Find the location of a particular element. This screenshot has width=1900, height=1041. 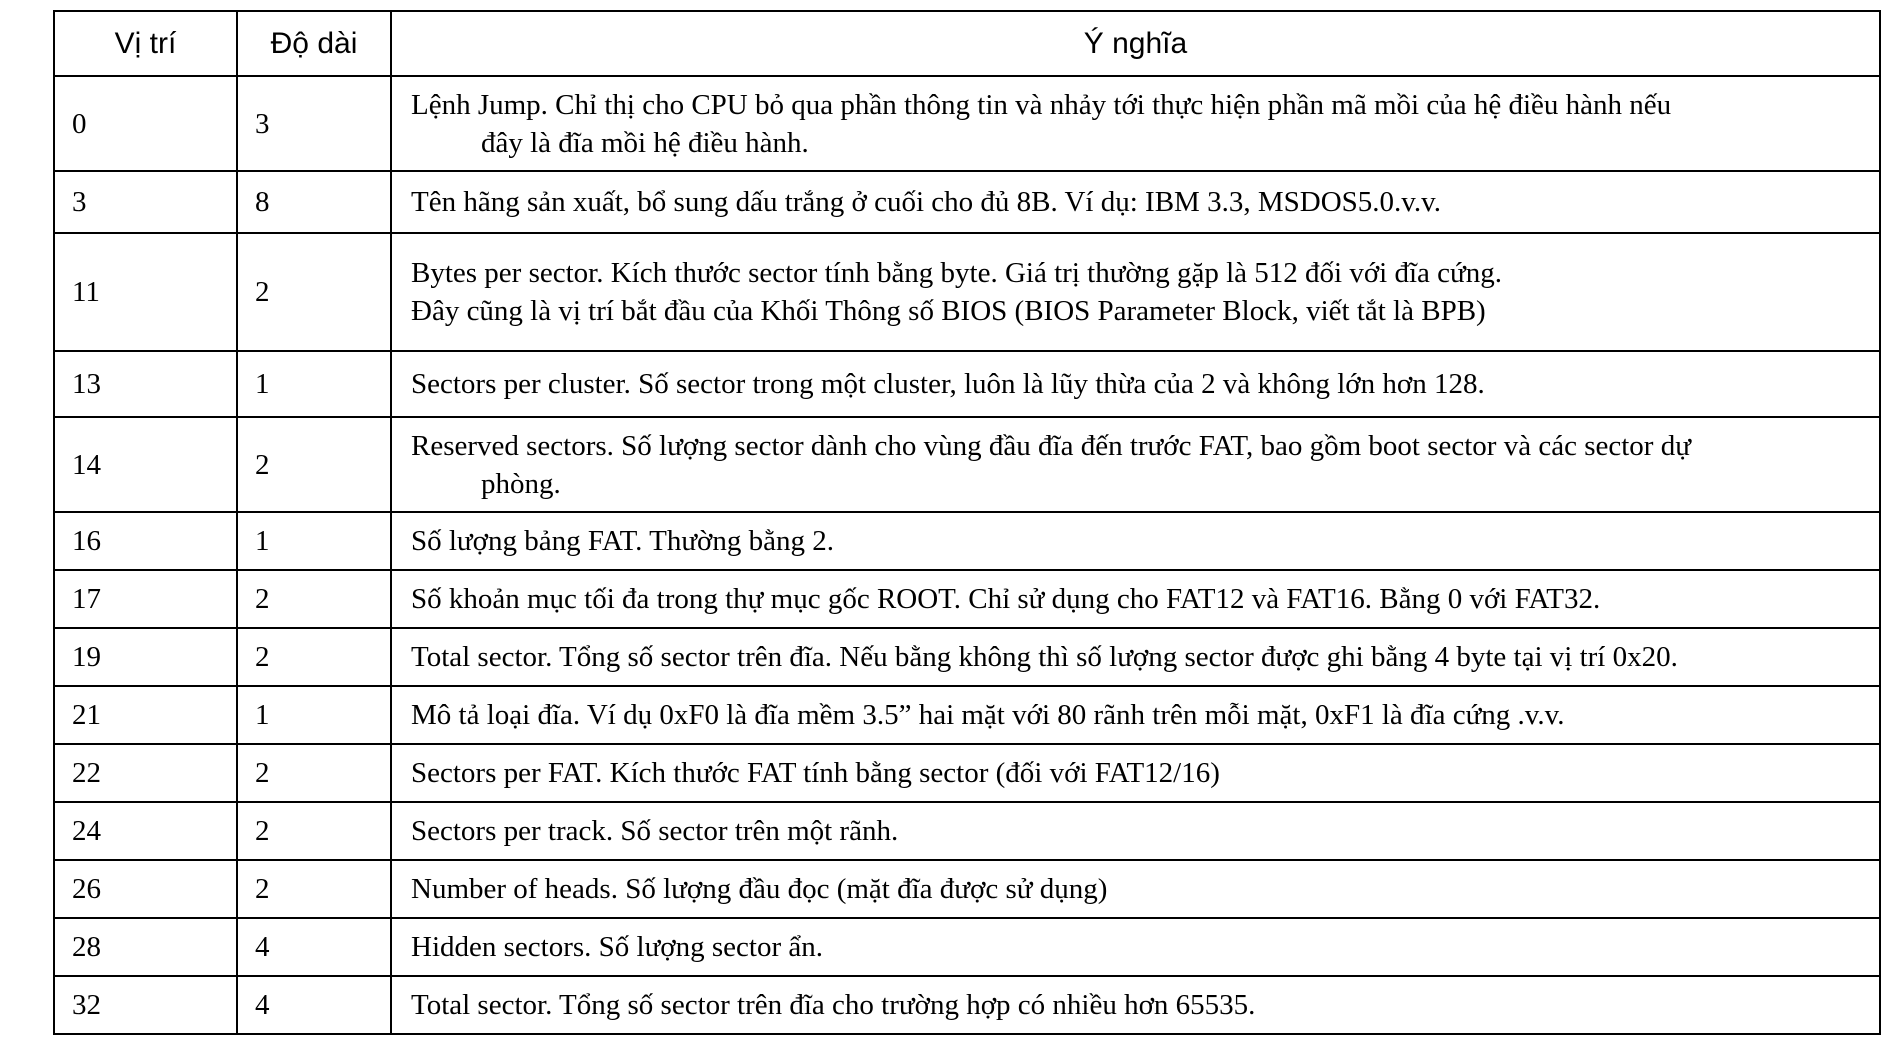

cell-position: 0 is located at coordinates (145, 123).